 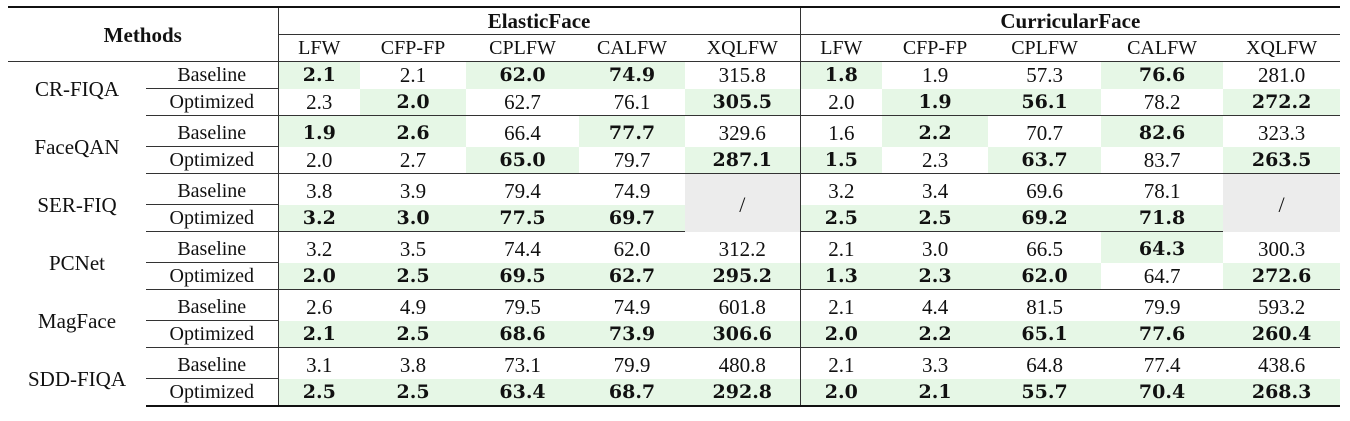 What do you see at coordinates (1045, 276) in the screenshot?
I see `cell-curricularface-cplfw: 62.0` at bounding box center [1045, 276].